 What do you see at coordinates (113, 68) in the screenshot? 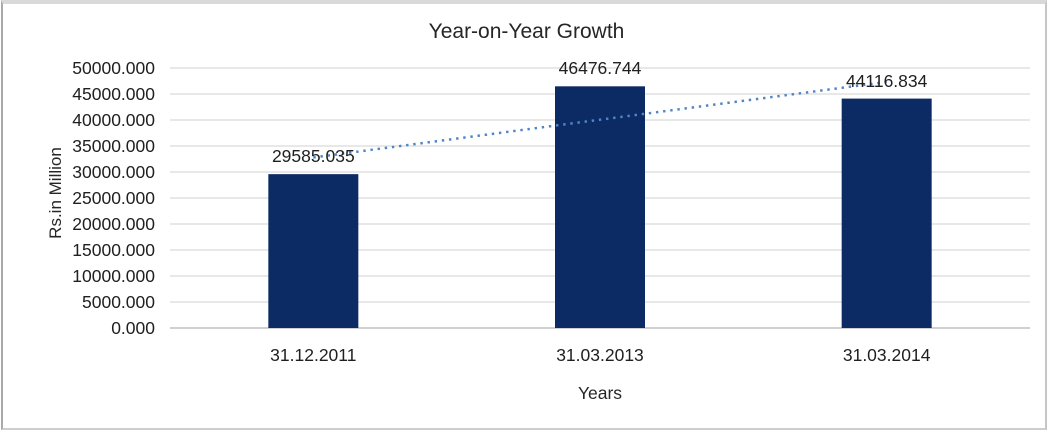
I see `y-tick-label: 50000.000` at bounding box center [113, 68].